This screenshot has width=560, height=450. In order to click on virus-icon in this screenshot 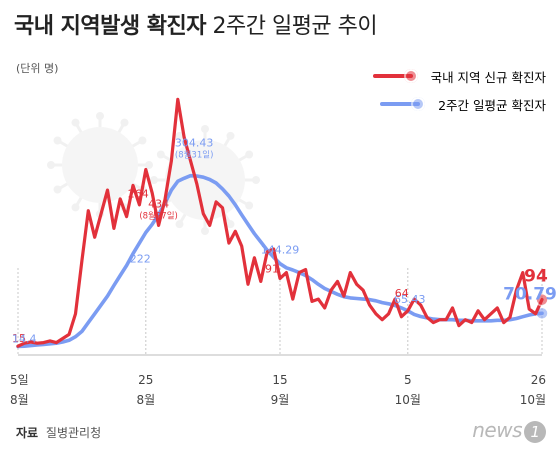, I will do `click(205, 180)`.